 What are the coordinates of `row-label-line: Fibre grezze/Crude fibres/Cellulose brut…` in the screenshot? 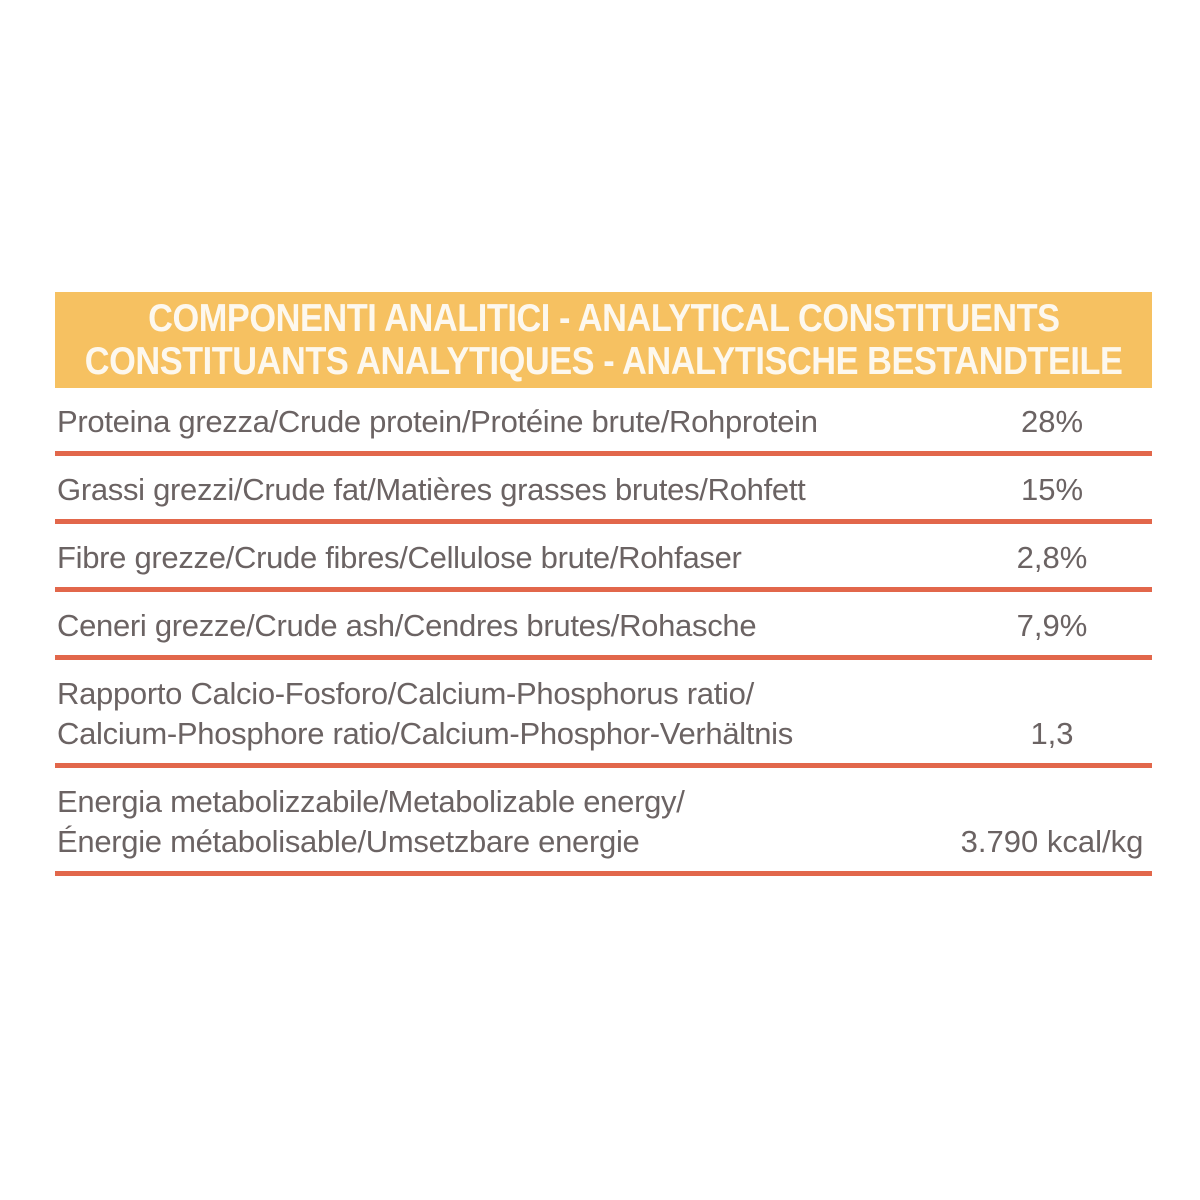 It's located at (399, 557).